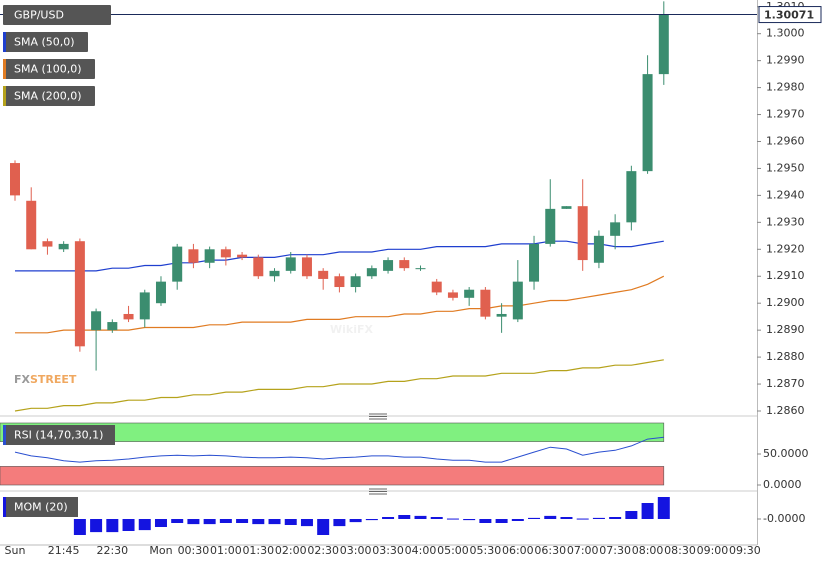  Describe the element at coordinates (786, 453) in the screenshot. I see `y-tick-label: 50.0000` at that location.